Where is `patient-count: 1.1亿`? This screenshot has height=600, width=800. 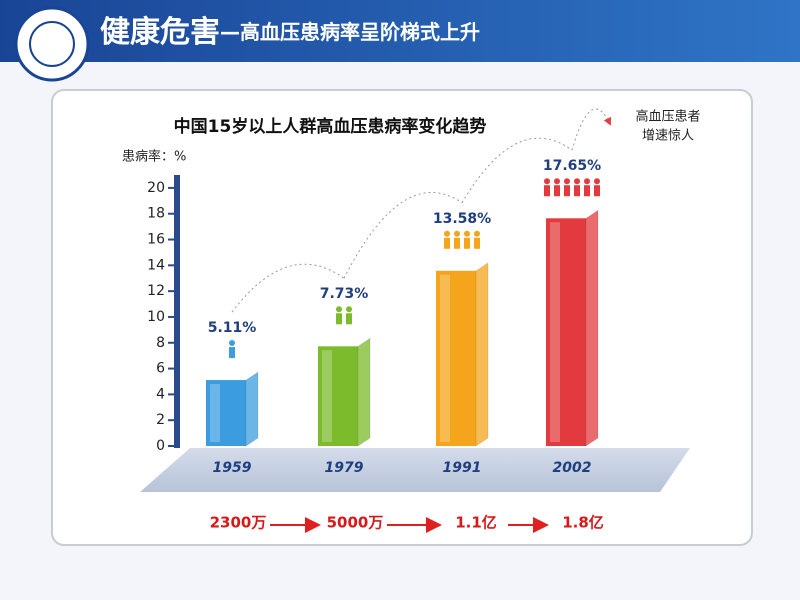
patient-count: 1.1亿 is located at coordinates (476, 523).